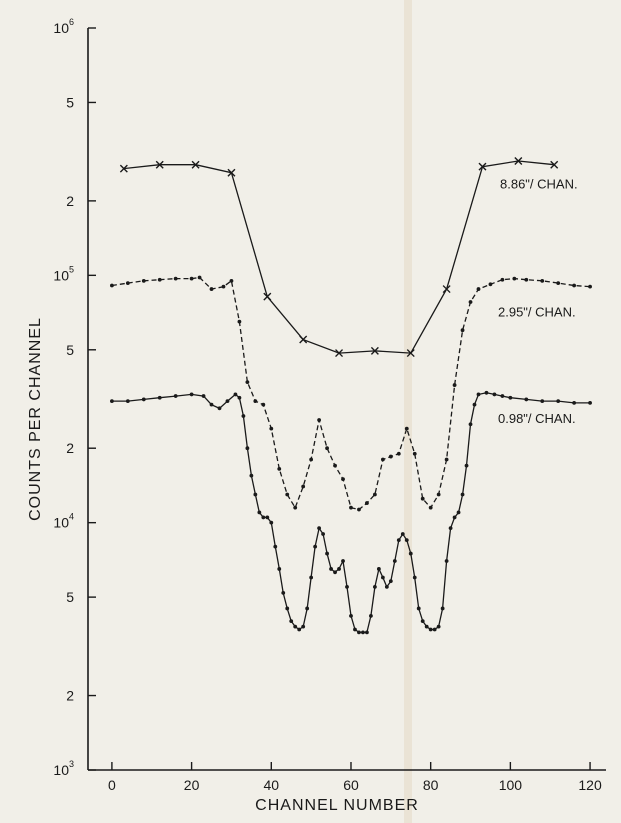  What do you see at coordinates (63, 26) in the screenshot?
I see `y-tick-label: 10⁶` at bounding box center [63, 26].